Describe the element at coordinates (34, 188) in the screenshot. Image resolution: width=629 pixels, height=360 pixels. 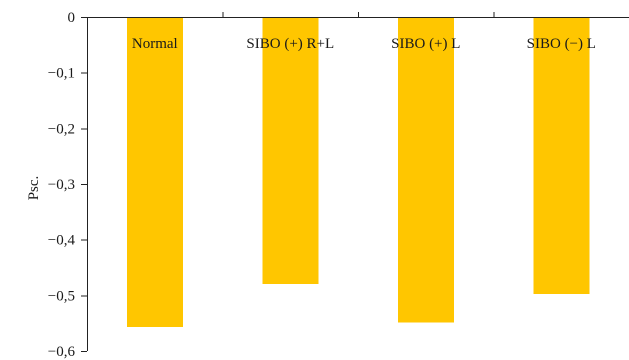
I see `y-axis-title: Psc.` at that location.